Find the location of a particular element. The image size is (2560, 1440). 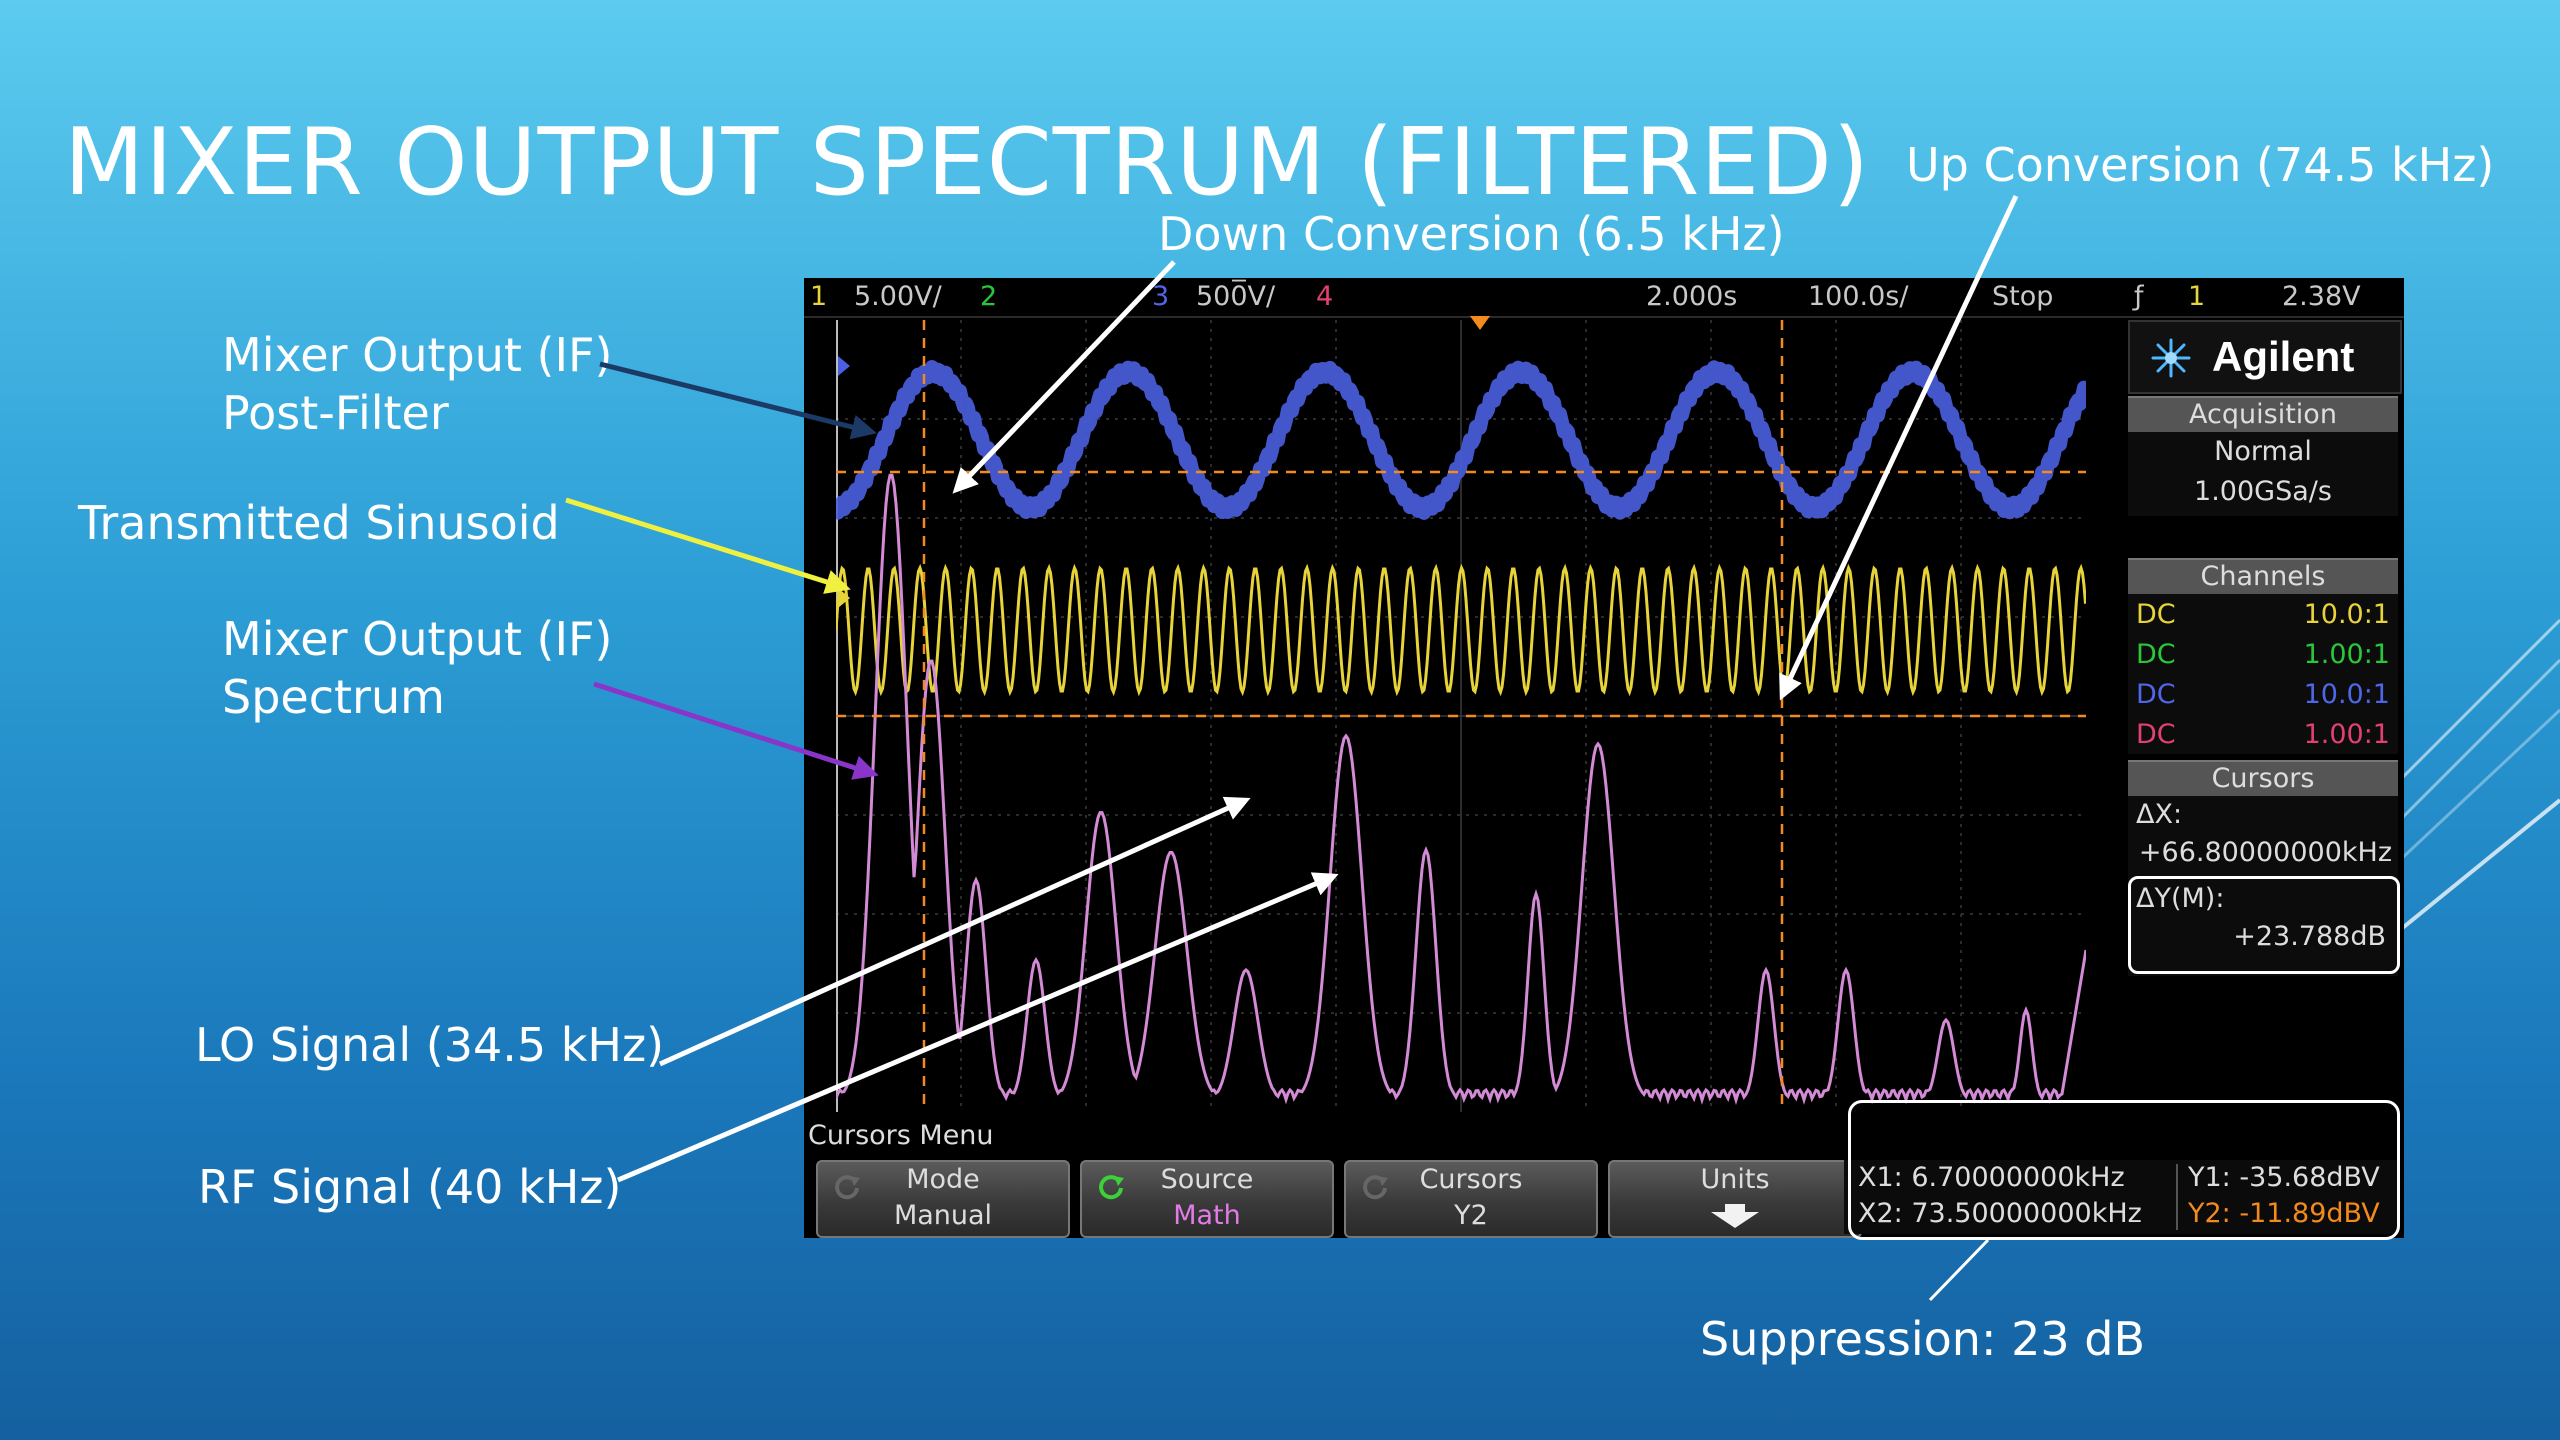

cursors-softkey: Cursors Y2 is located at coordinates (1471, 1199).